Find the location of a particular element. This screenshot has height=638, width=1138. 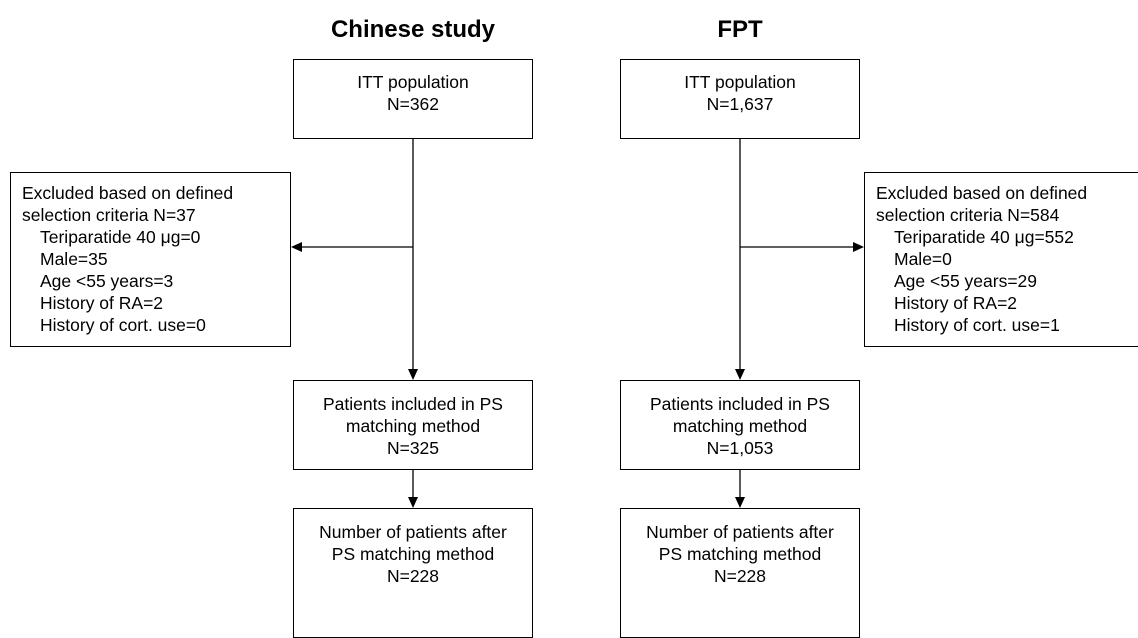

itt-count: N=362 is located at coordinates (413, 104).